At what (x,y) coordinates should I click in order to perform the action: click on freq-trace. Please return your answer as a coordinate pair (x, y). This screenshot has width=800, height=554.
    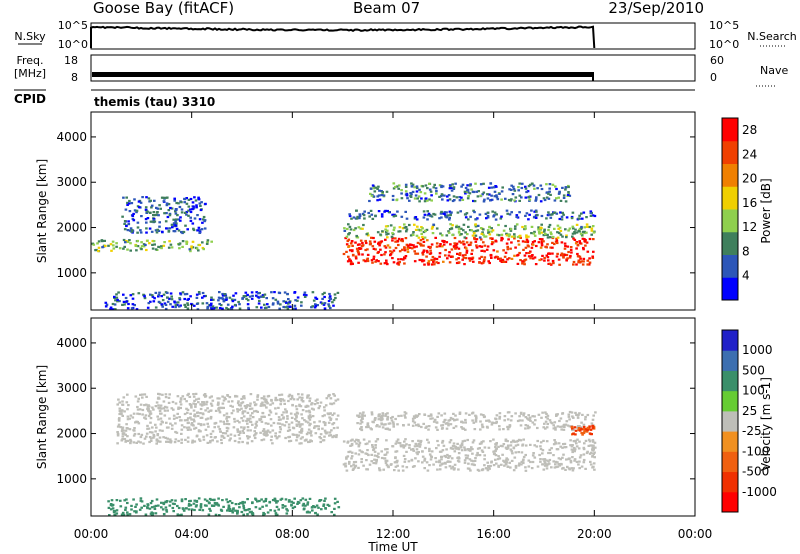
    Looking at the image, I should click on (342, 74).